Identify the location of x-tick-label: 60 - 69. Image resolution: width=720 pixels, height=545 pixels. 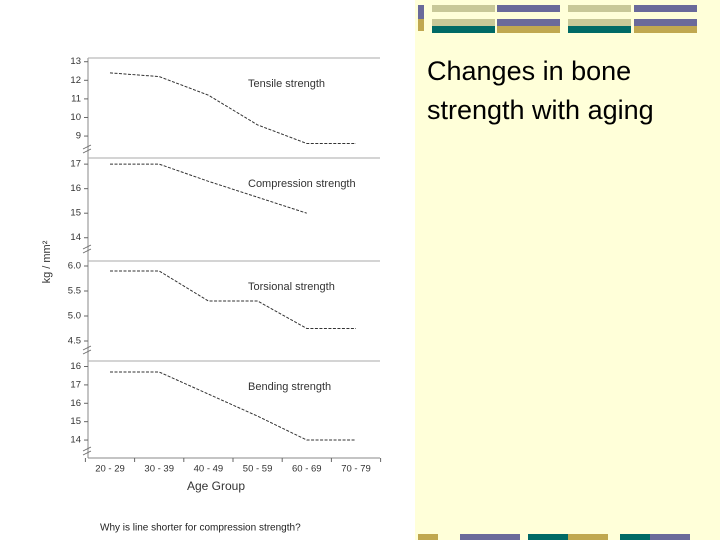
(307, 469).